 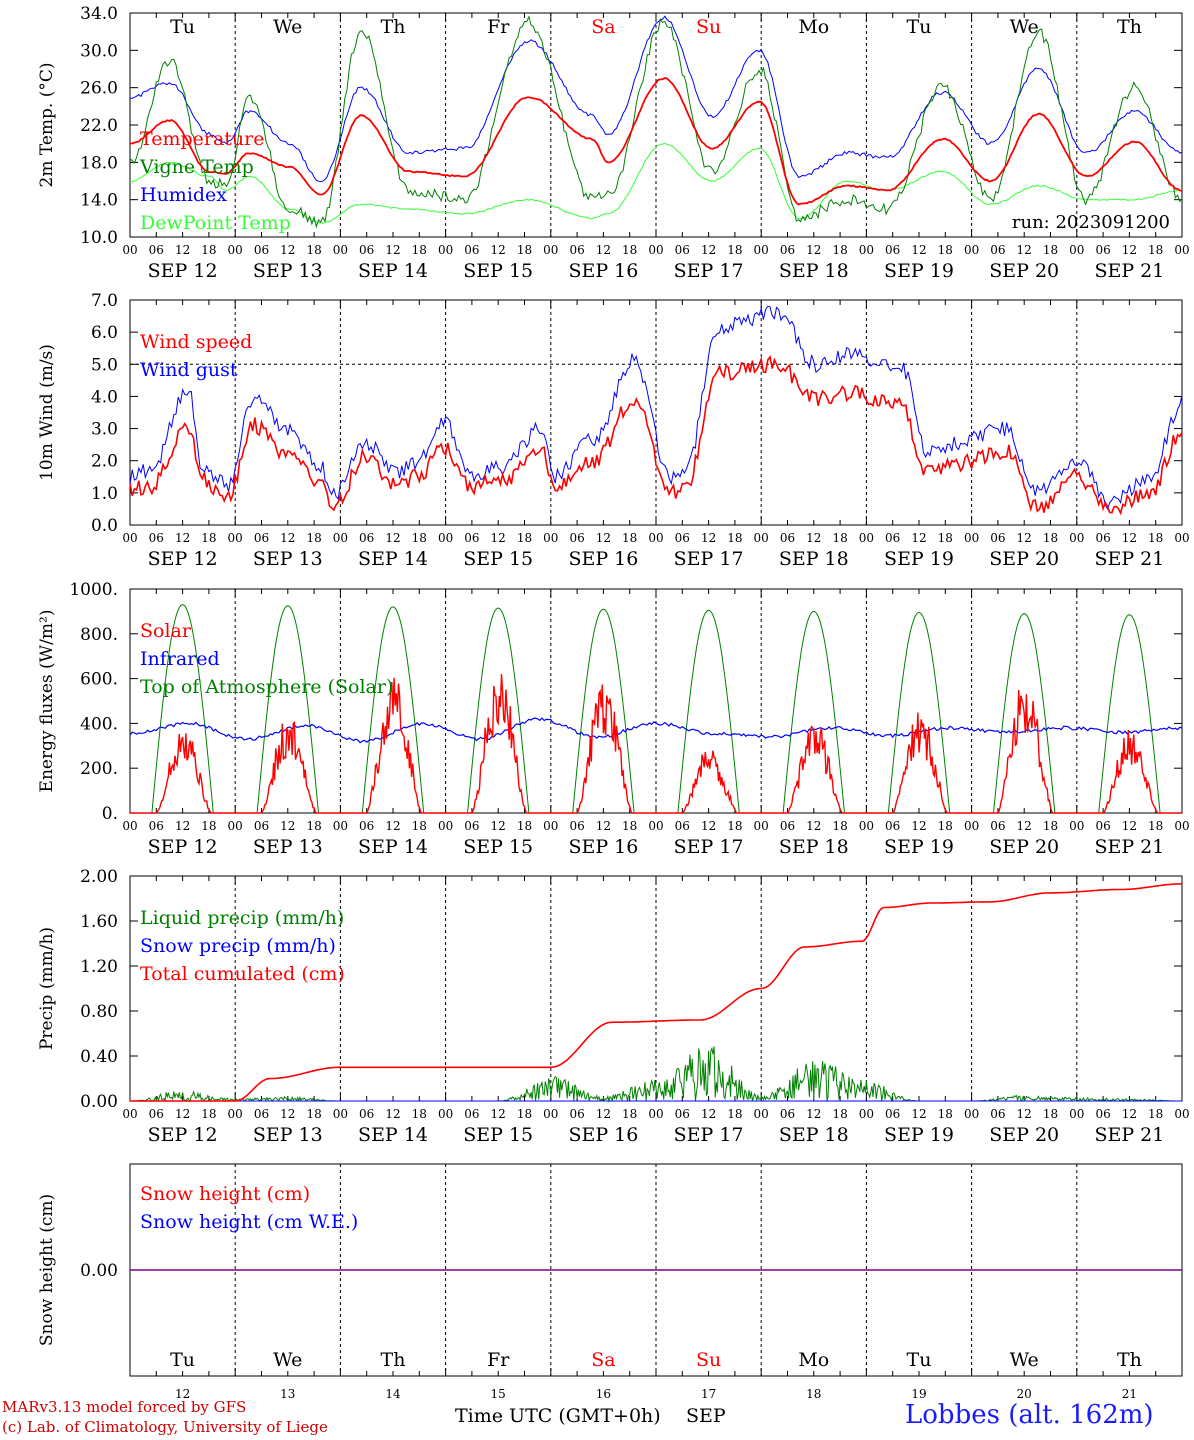 I want to click on y-tick-label: 4.0, so click(x=104, y=397).